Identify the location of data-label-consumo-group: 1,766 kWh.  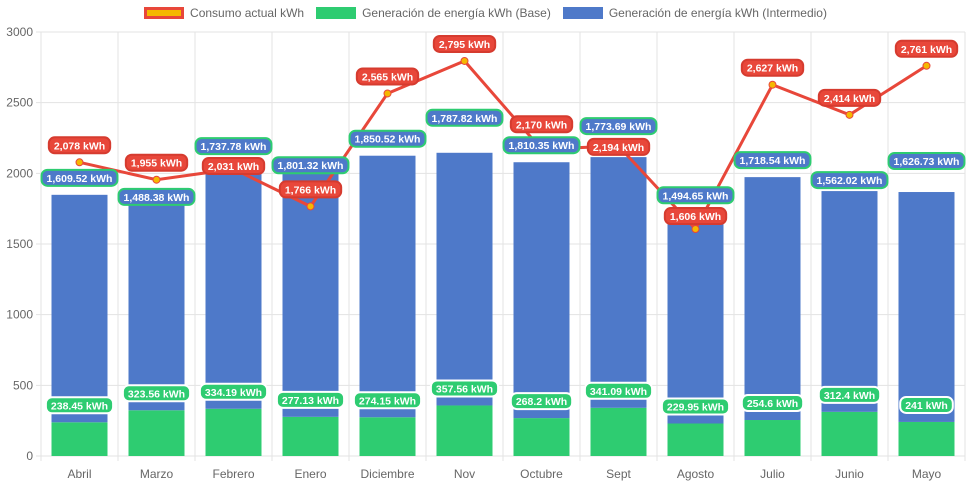
(310, 189).